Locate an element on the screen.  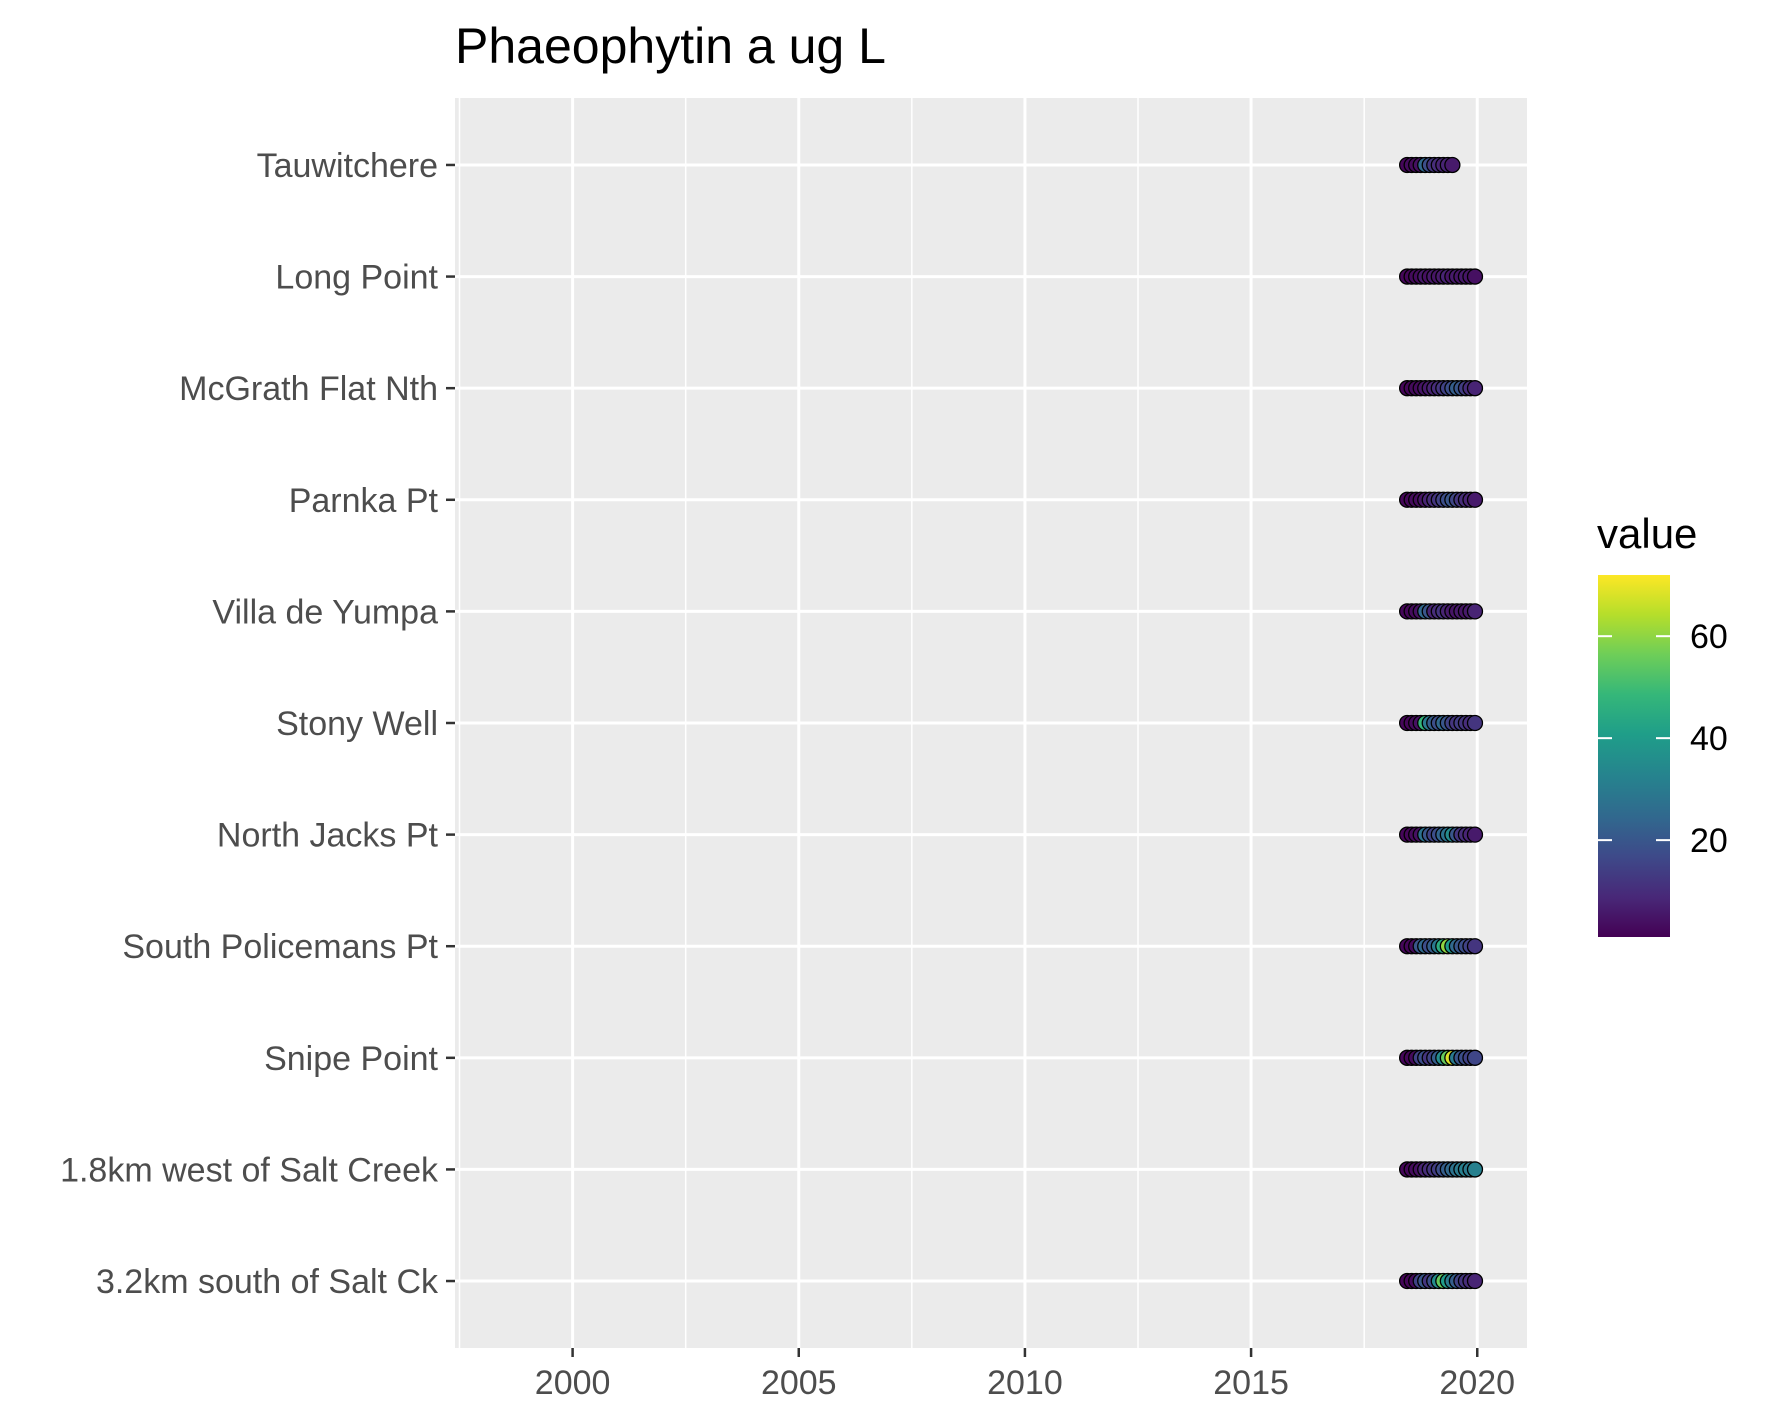
chart-title: Phaeophytin a ug L is located at coordinates (670, 46).